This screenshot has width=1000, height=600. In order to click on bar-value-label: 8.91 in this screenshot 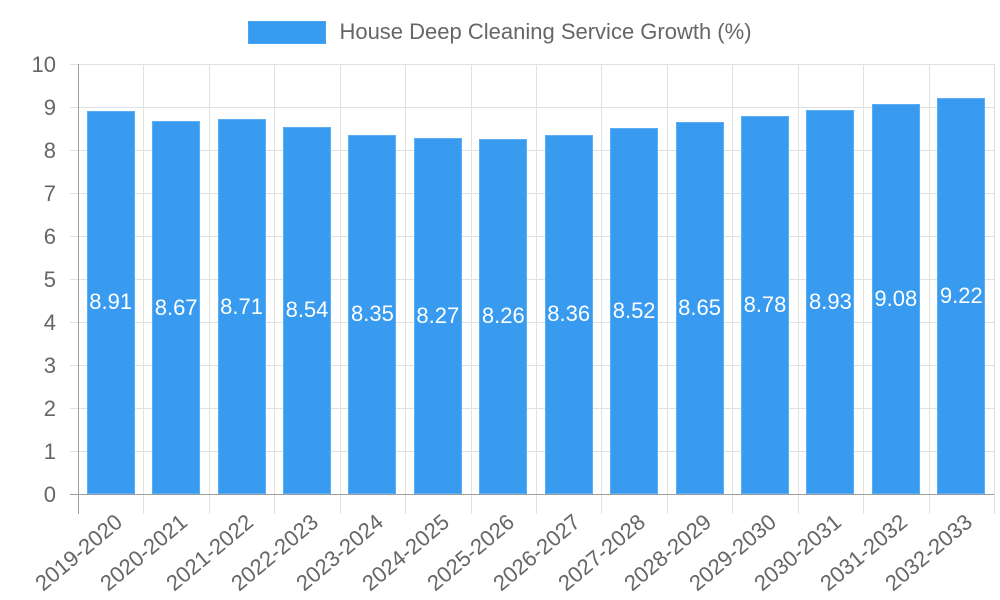, I will do `click(111, 302)`.